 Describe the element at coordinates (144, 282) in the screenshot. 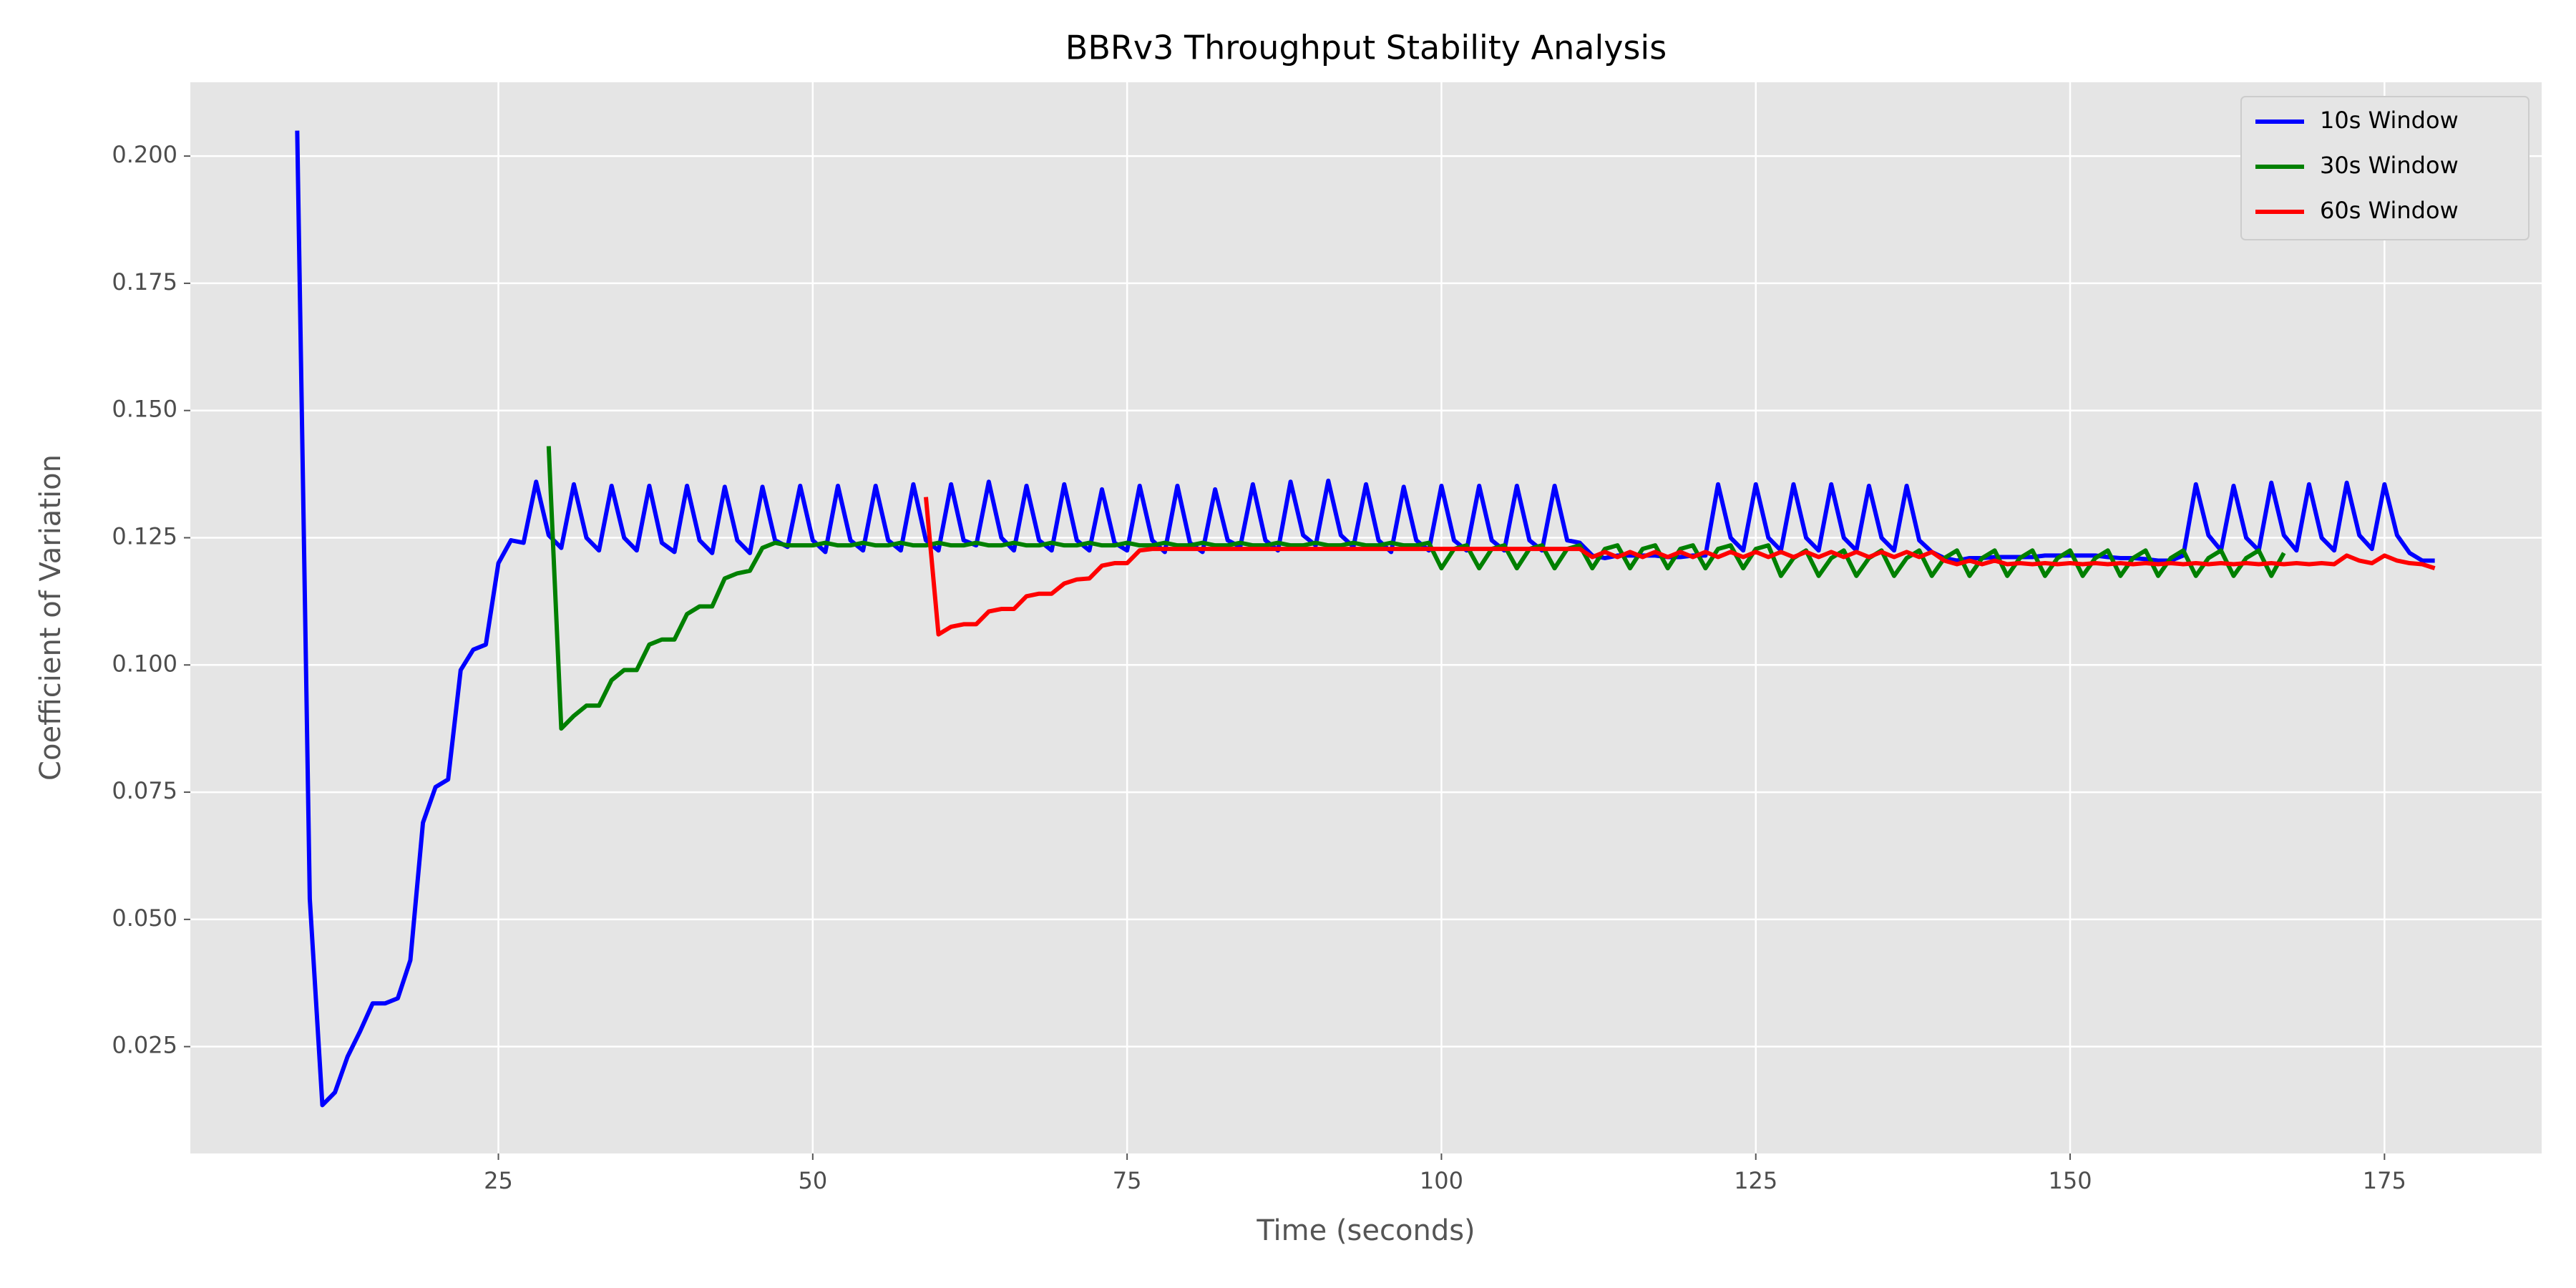

I see `y-tick-label: 0.175` at that location.